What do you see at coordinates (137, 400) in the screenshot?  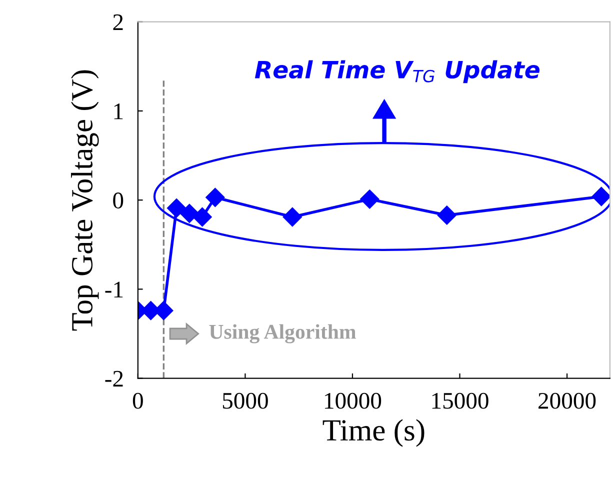 I see `x-tick-label: 0` at bounding box center [137, 400].